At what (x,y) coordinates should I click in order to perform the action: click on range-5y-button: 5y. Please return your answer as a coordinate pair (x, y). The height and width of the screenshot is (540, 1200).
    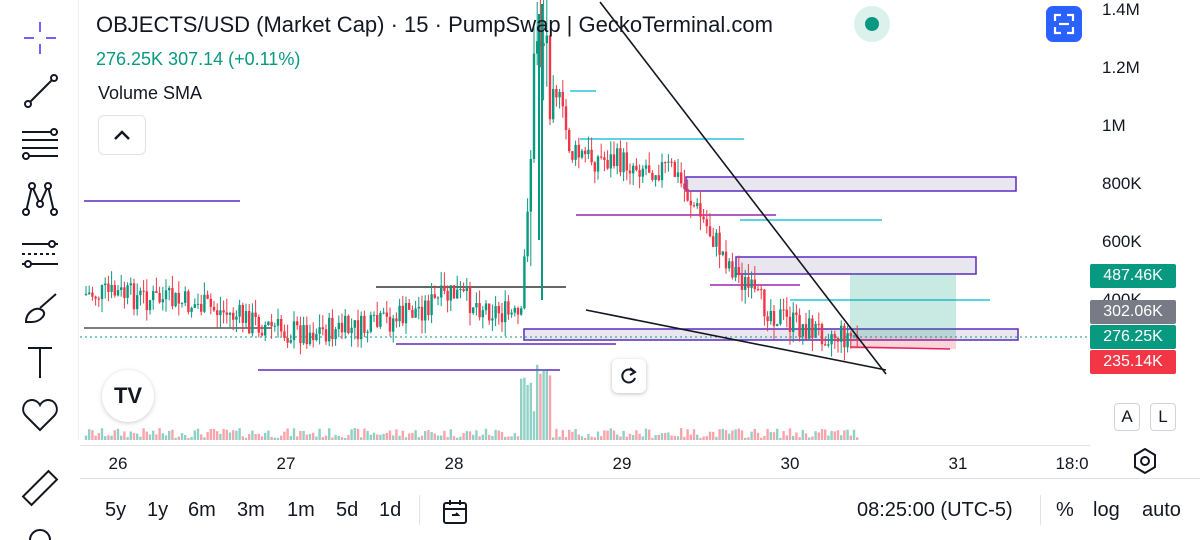
    Looking at the image, I should click on (116, 510).